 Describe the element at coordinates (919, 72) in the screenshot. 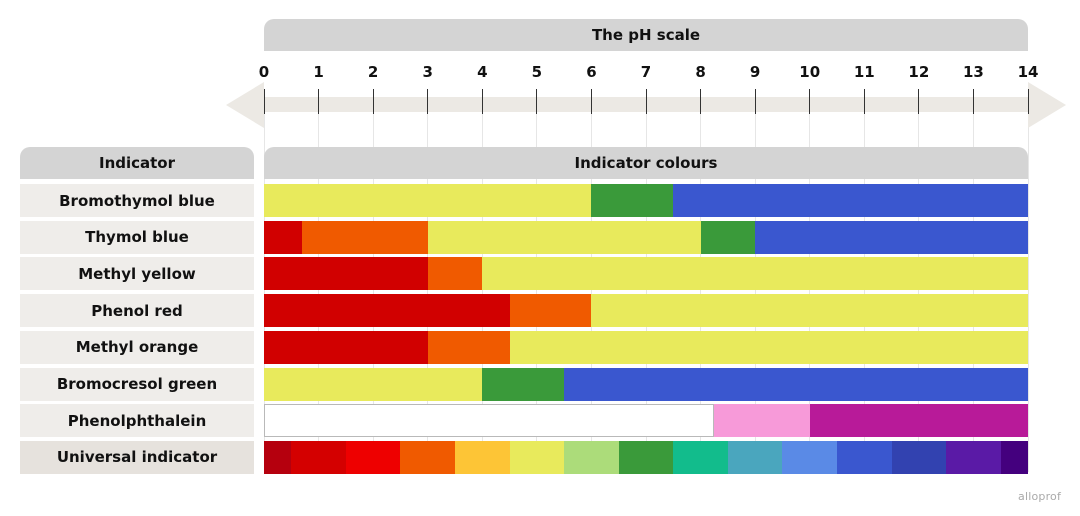

I see `ph-tick-label: 12` at that location.